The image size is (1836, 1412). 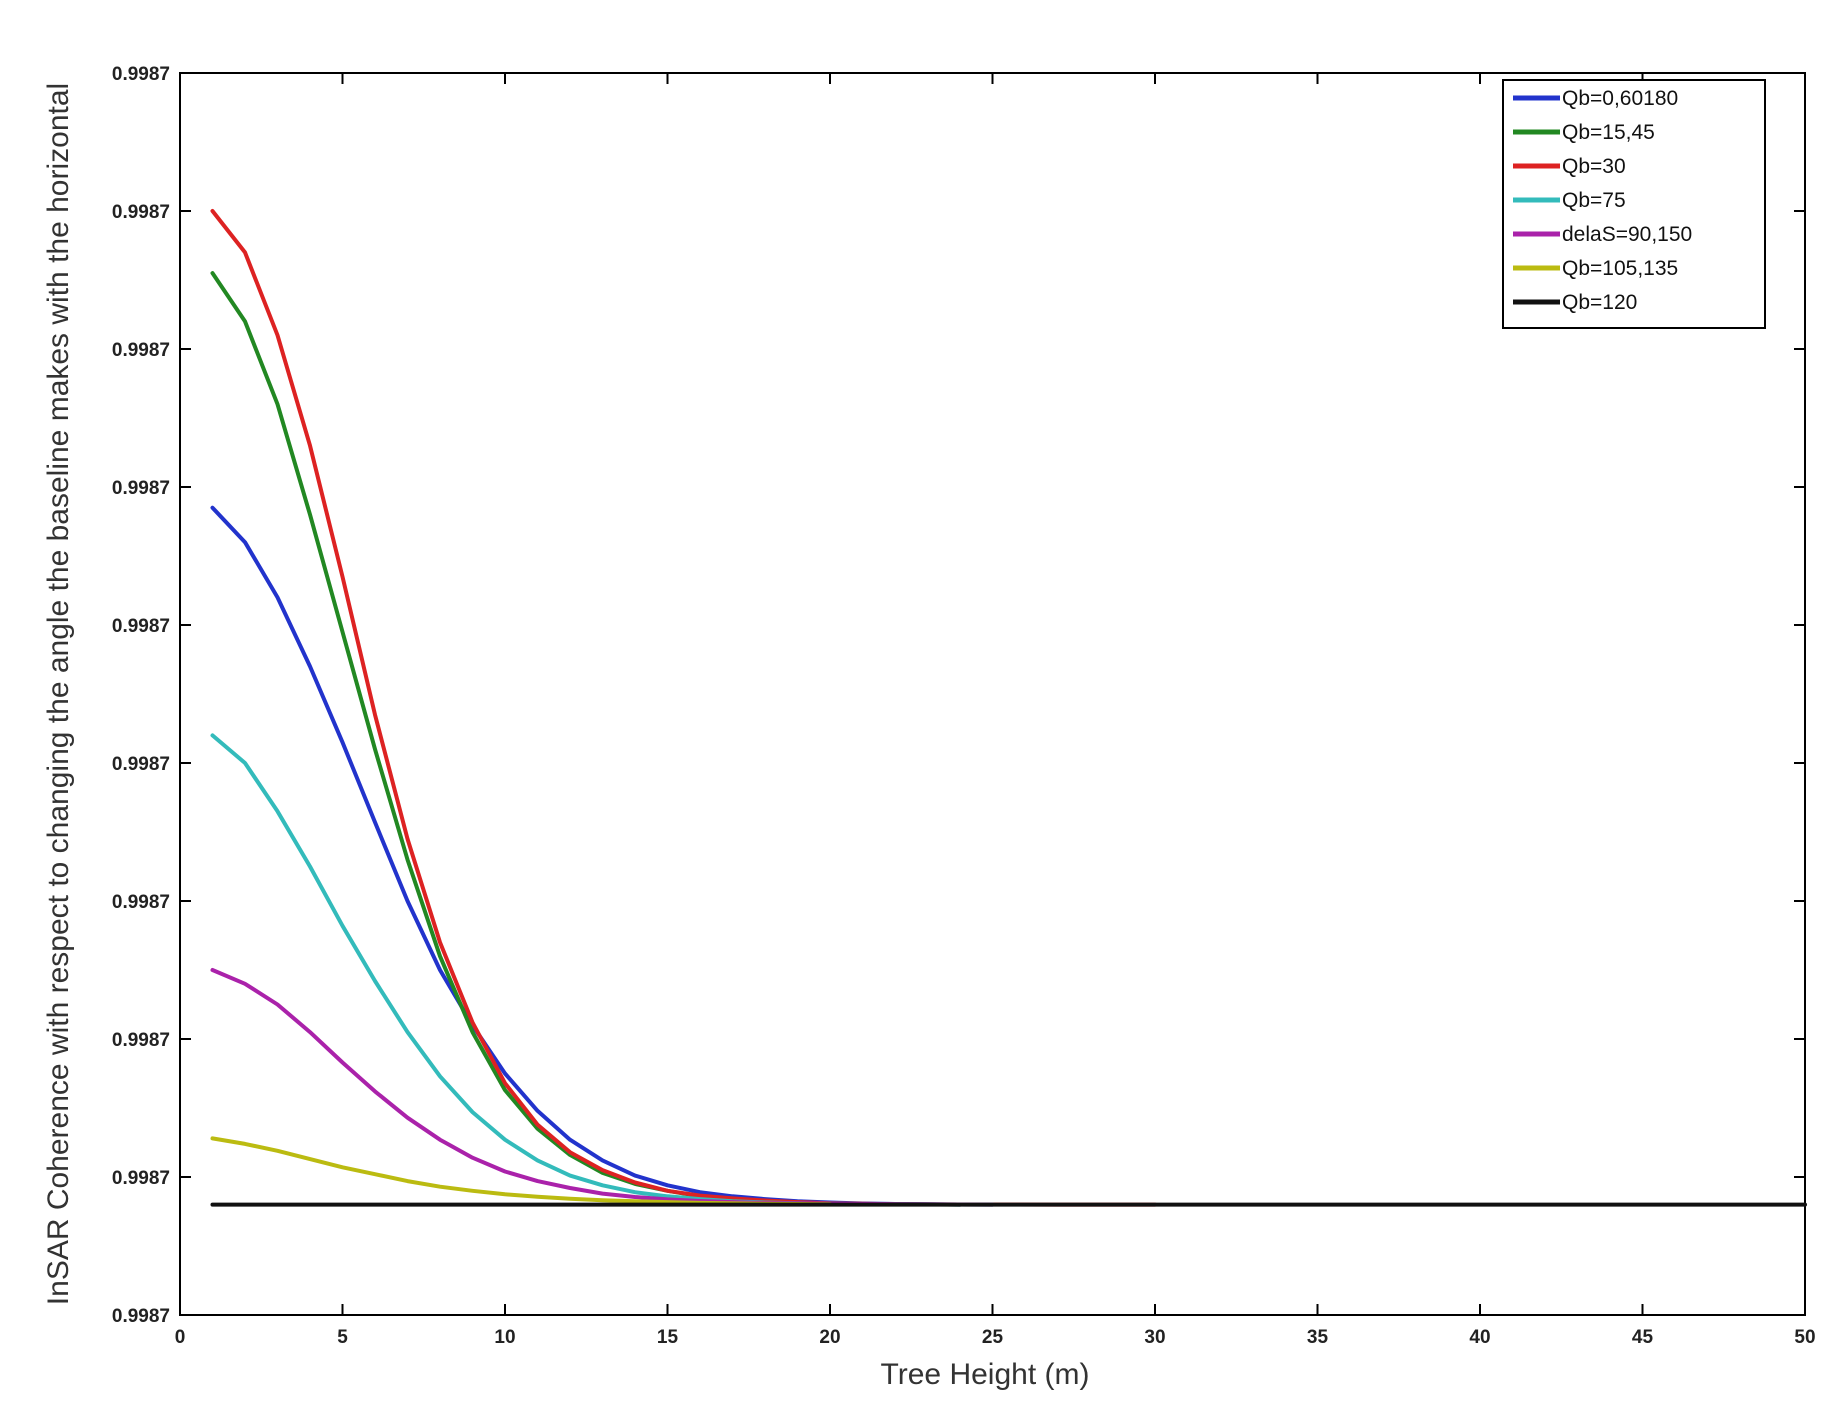 I want to click on x-tick-label: 10, so click(x=504, y=1337).